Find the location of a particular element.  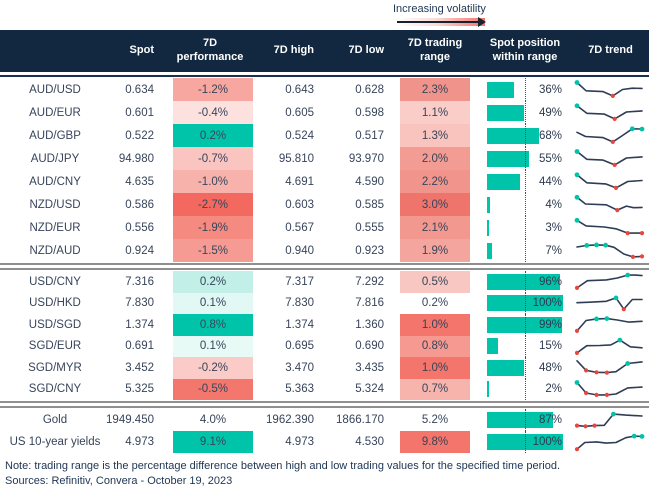

column-header-low: 7D low is located at coordinates (366, 50).